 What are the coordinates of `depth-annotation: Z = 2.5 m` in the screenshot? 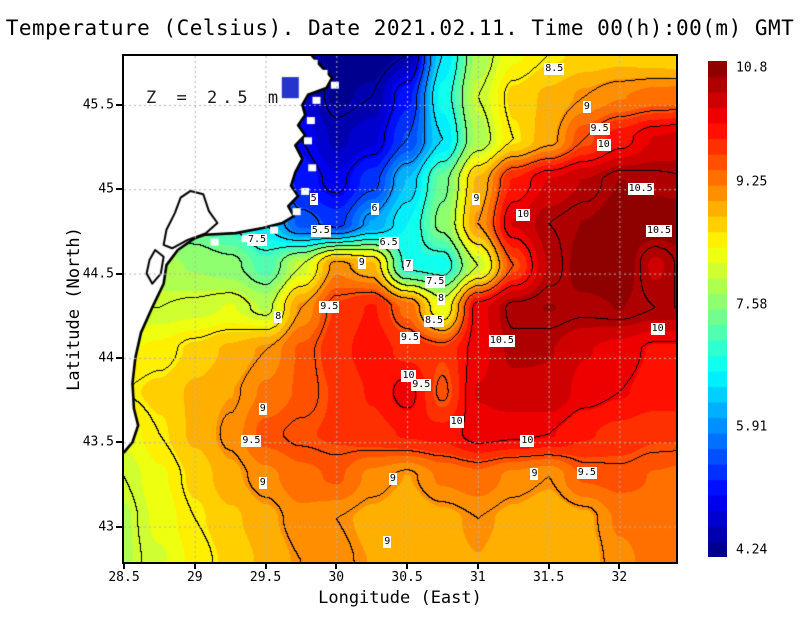 It's located at (215, 98).